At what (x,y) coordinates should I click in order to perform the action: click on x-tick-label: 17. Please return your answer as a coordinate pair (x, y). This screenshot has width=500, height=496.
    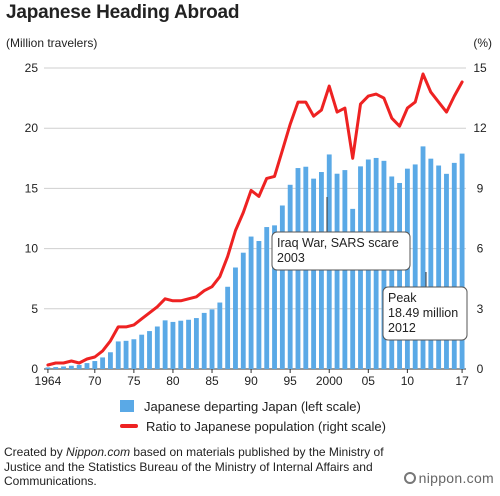
    Looking at the image, I should click on (462, 381).